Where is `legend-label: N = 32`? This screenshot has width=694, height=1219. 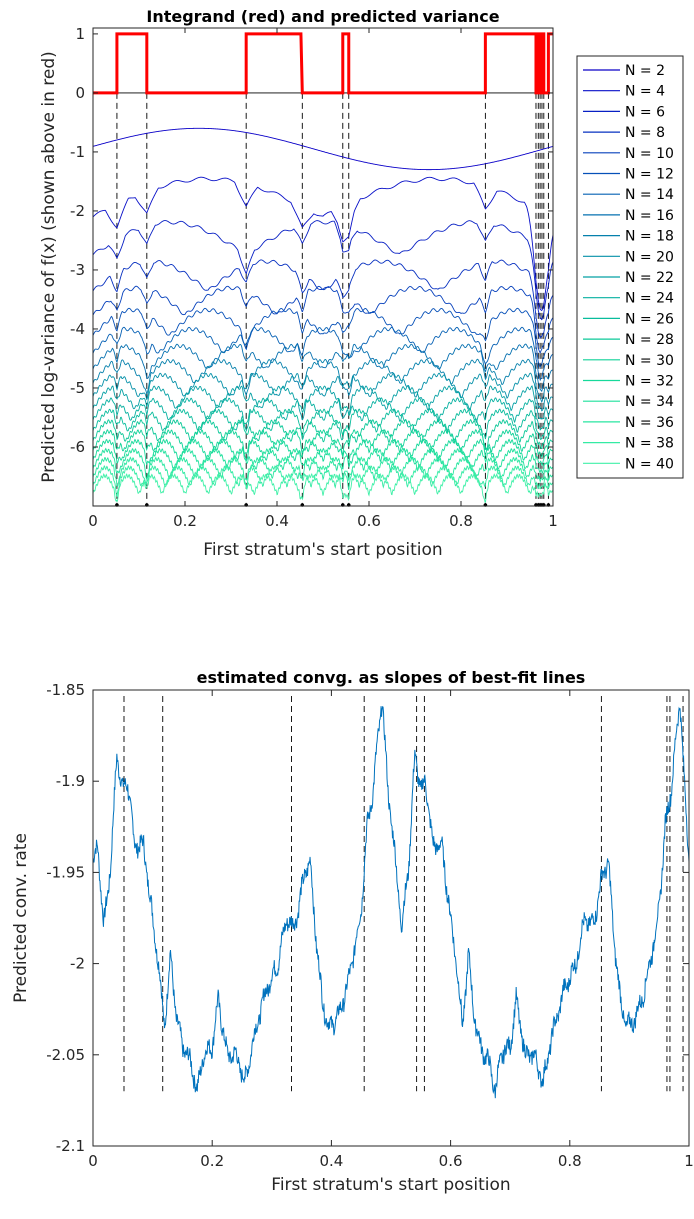 legend-label: N = 32 is located at coordinates (649, 382).